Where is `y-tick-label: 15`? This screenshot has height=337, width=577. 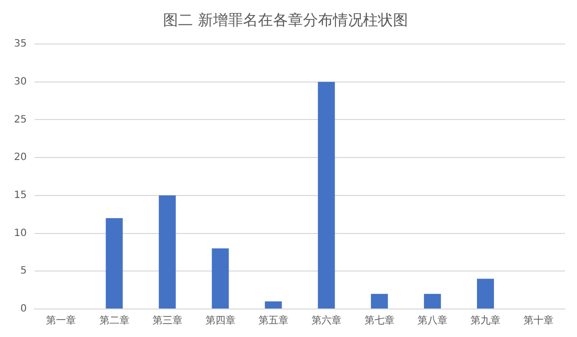
y-tick-label: 15 is located at coordinates (20, 196).